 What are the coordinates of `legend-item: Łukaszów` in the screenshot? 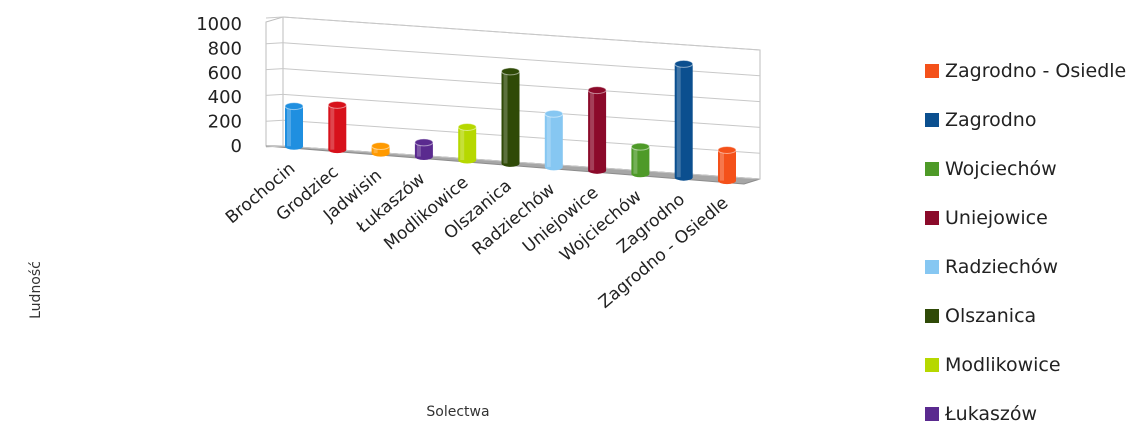 It's located at (1025, 413).